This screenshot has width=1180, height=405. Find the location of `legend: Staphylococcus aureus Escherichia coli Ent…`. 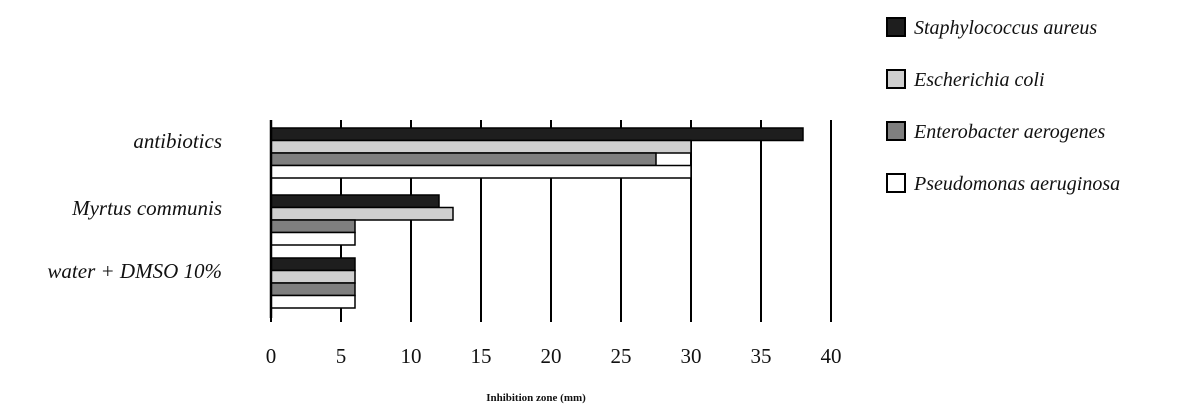

legend: Staphylococcus aureus Escherichia coli Ent… is located at coordinates (1003, 106).